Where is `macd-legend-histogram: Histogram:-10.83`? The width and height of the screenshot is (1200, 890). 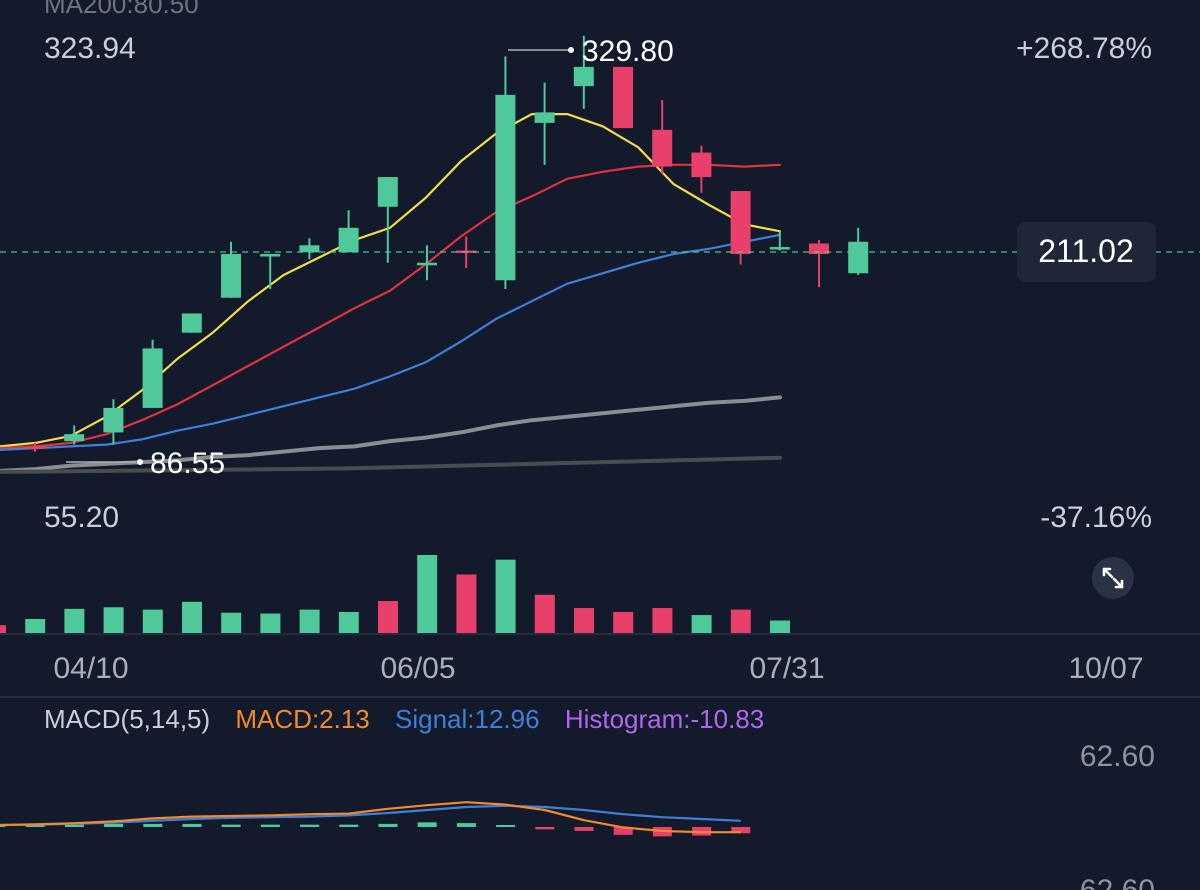
macd-legend-histogram: Histogram:-10.83 is located at coordinates (664, 719).